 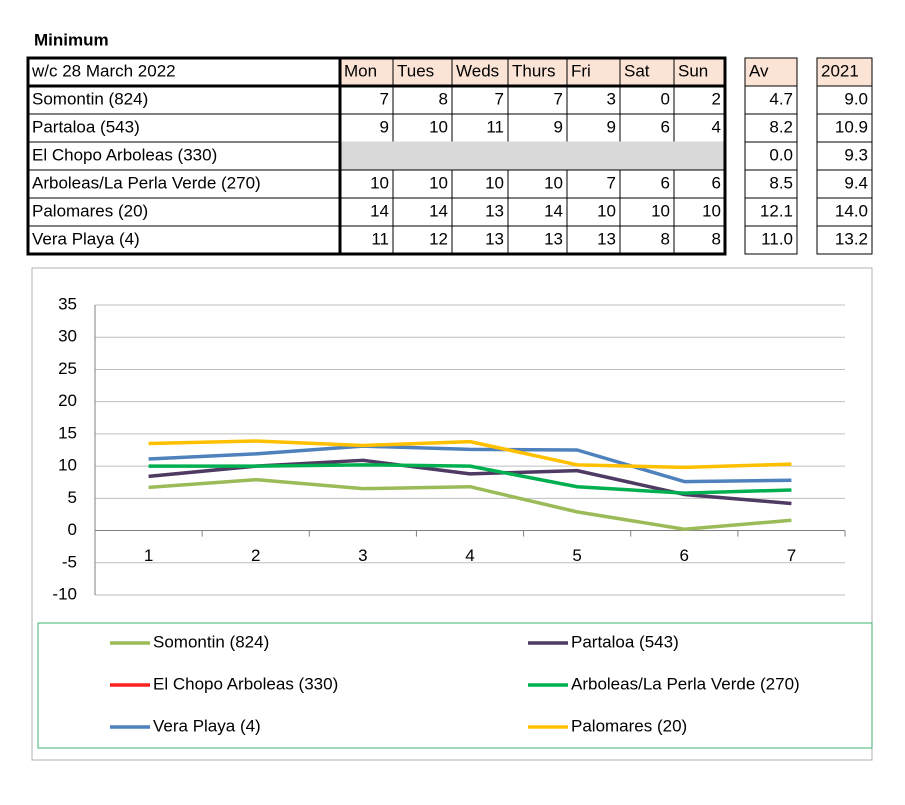 What do you see at coordinates (581, 70) in the screenshot?
I see `header-label: Fri` at bounding box center [581, 70].